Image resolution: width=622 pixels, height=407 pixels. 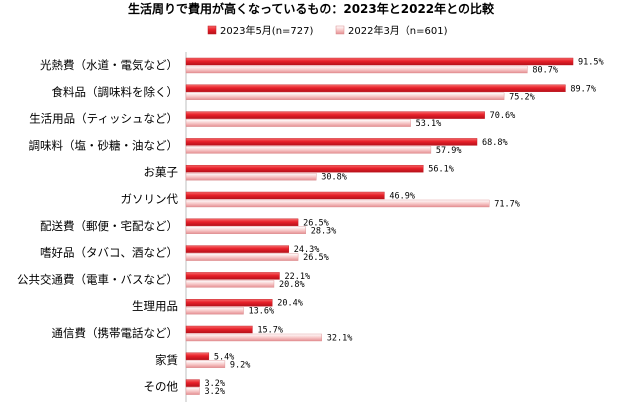 What do you see at coordinates (155, 306) in the screenshot?
I see `category-label: 生理用品` at bounding box center [155, 306].